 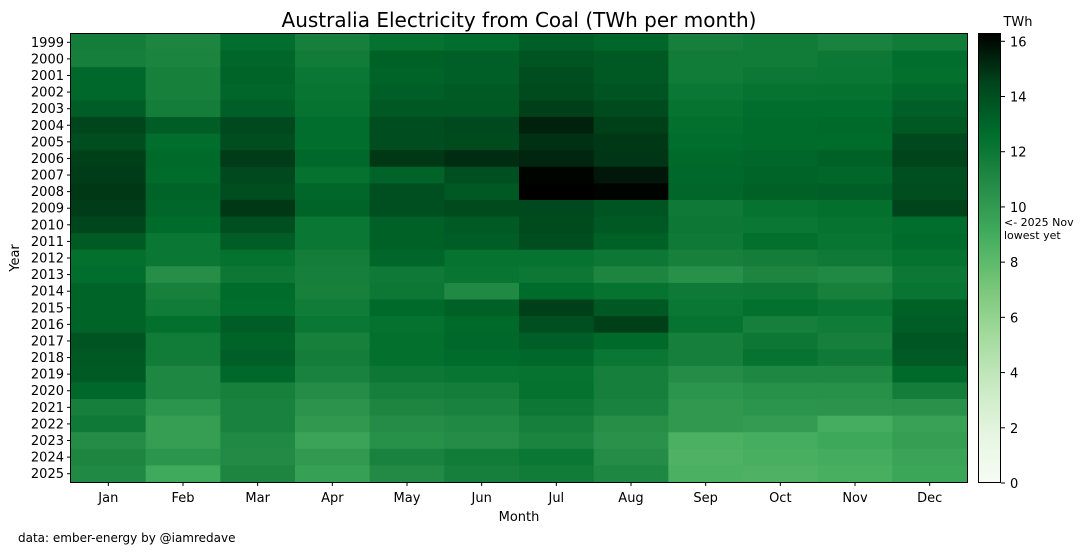 What do you see at coordinates (1039, 229) in the screenshot?
I see `colorbar-annotation: <- 2025 Nov lowest yet` at bounding box center [1039, 229].